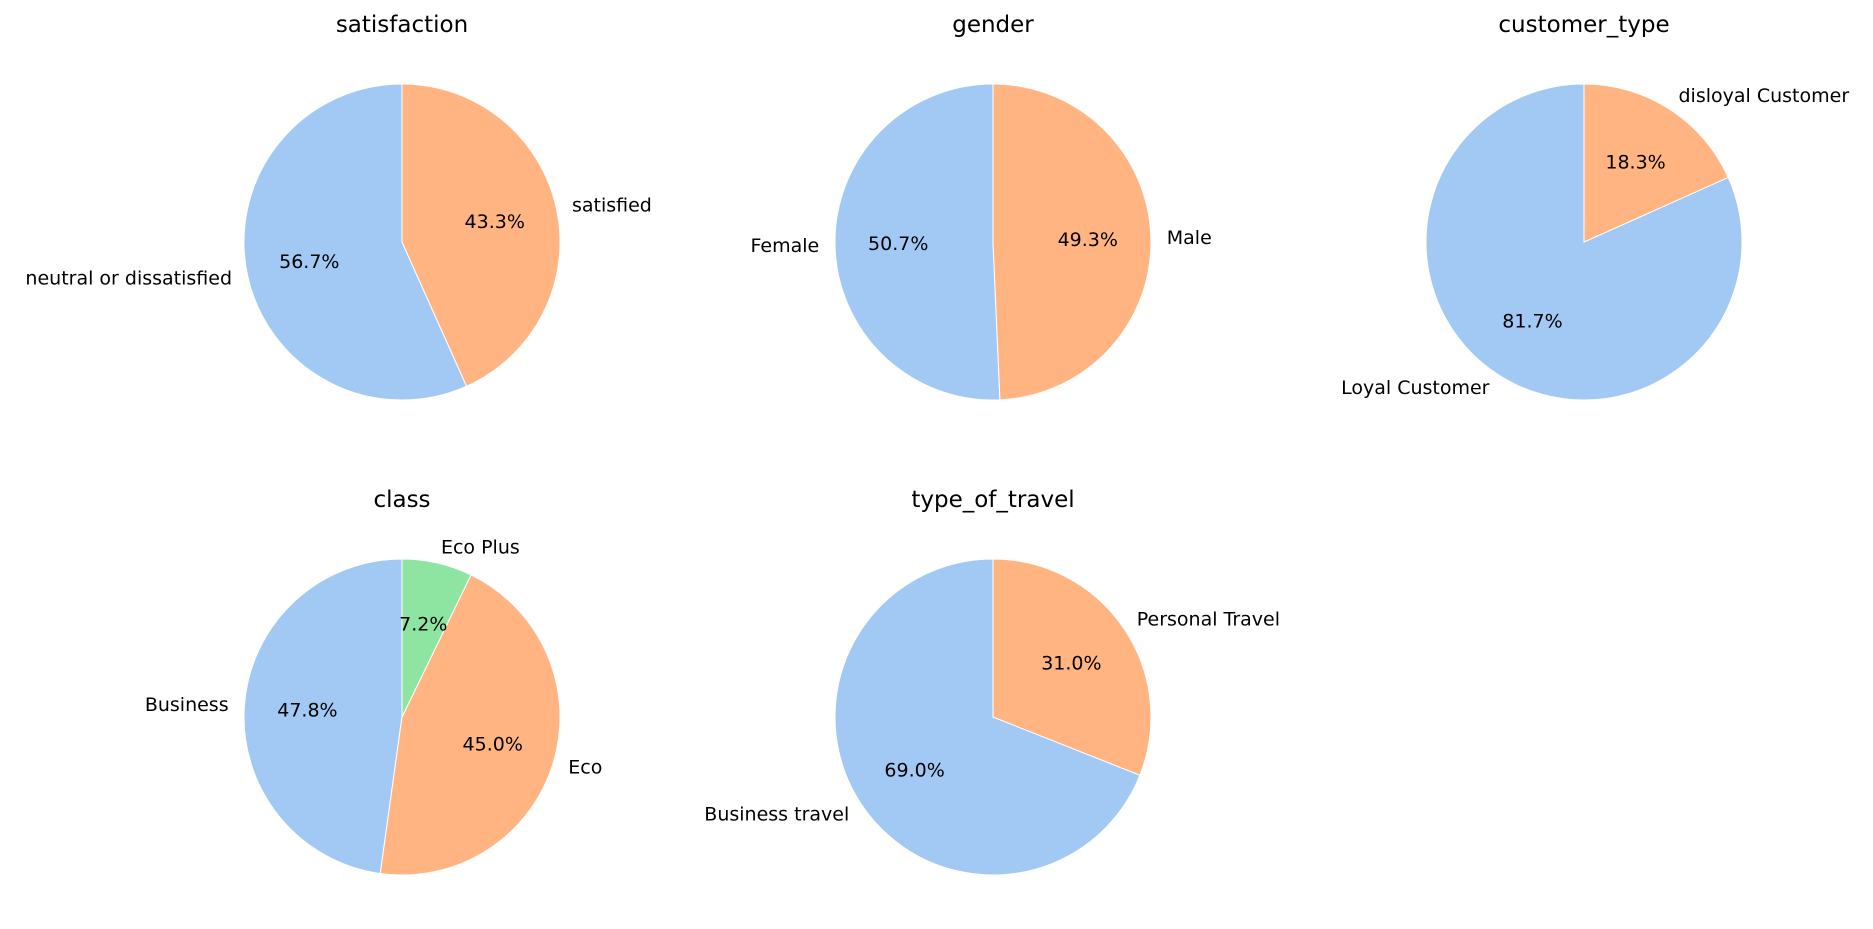 The height and width of the screenshot is (929, 1873). What do you see at coordinates (128, 278) in the screenshot?
I see `slice-label: neutral or dissatisfied` at bounding box center [128, 278].